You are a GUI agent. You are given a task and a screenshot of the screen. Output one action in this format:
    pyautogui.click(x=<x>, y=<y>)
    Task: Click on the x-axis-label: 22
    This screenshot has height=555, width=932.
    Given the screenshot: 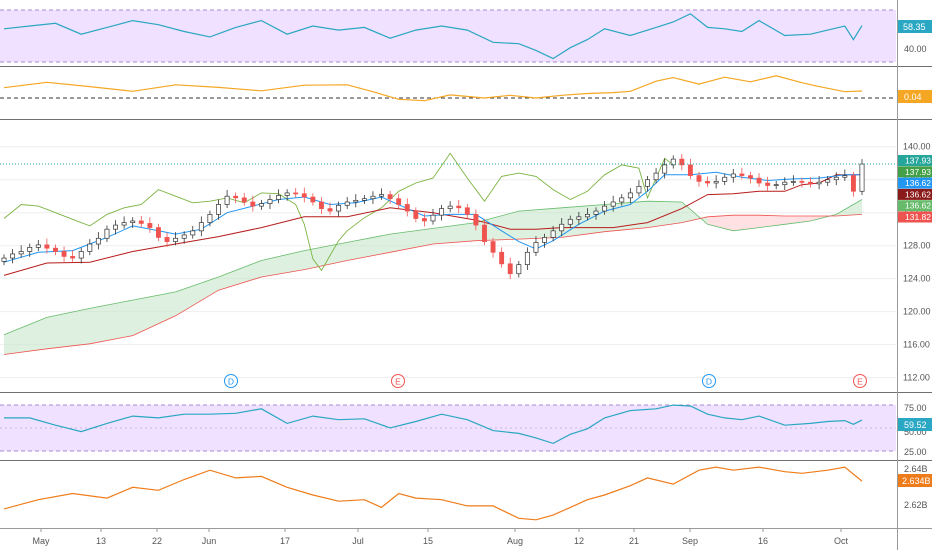 What is the action you would take?
    pyautogui.click(x=157, y=541)
    